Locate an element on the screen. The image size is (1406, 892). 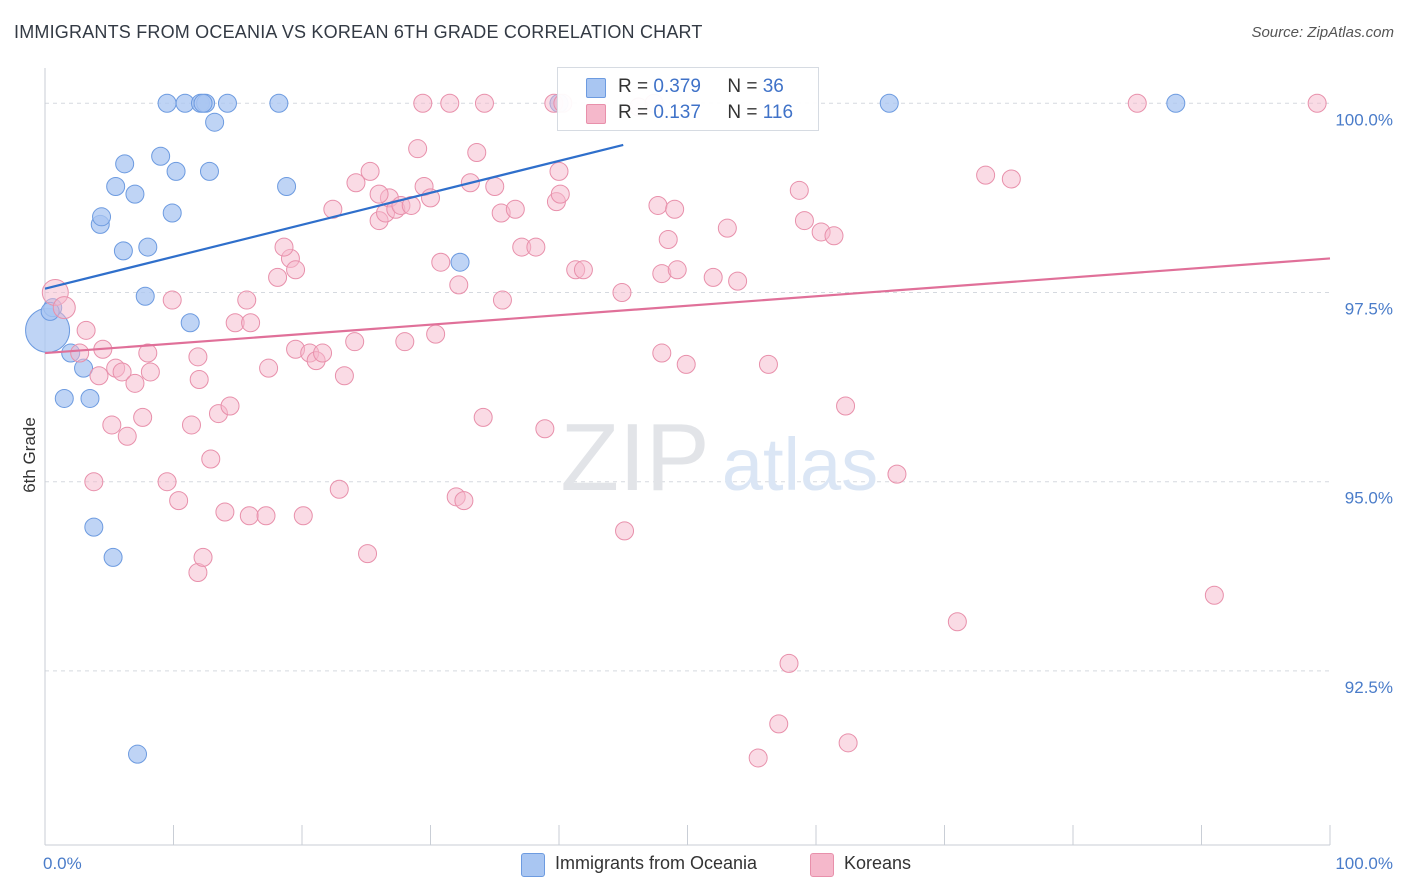
legend-r-label: R = is located at coordinates (633, 112).